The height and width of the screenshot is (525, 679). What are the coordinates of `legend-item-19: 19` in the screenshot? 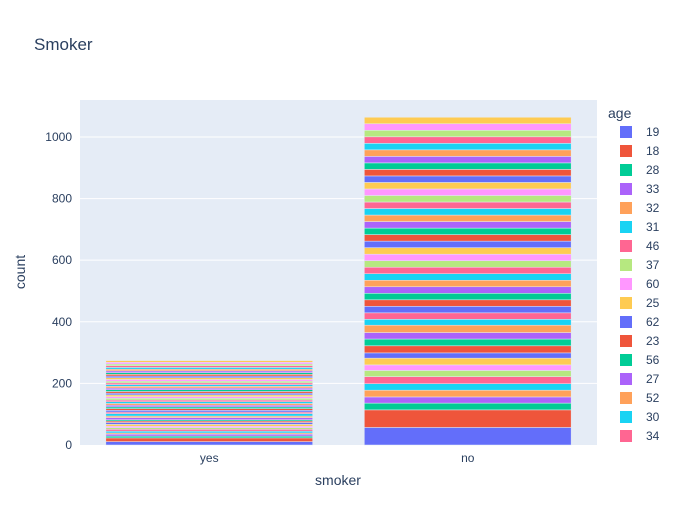 It's located at (640, 132).